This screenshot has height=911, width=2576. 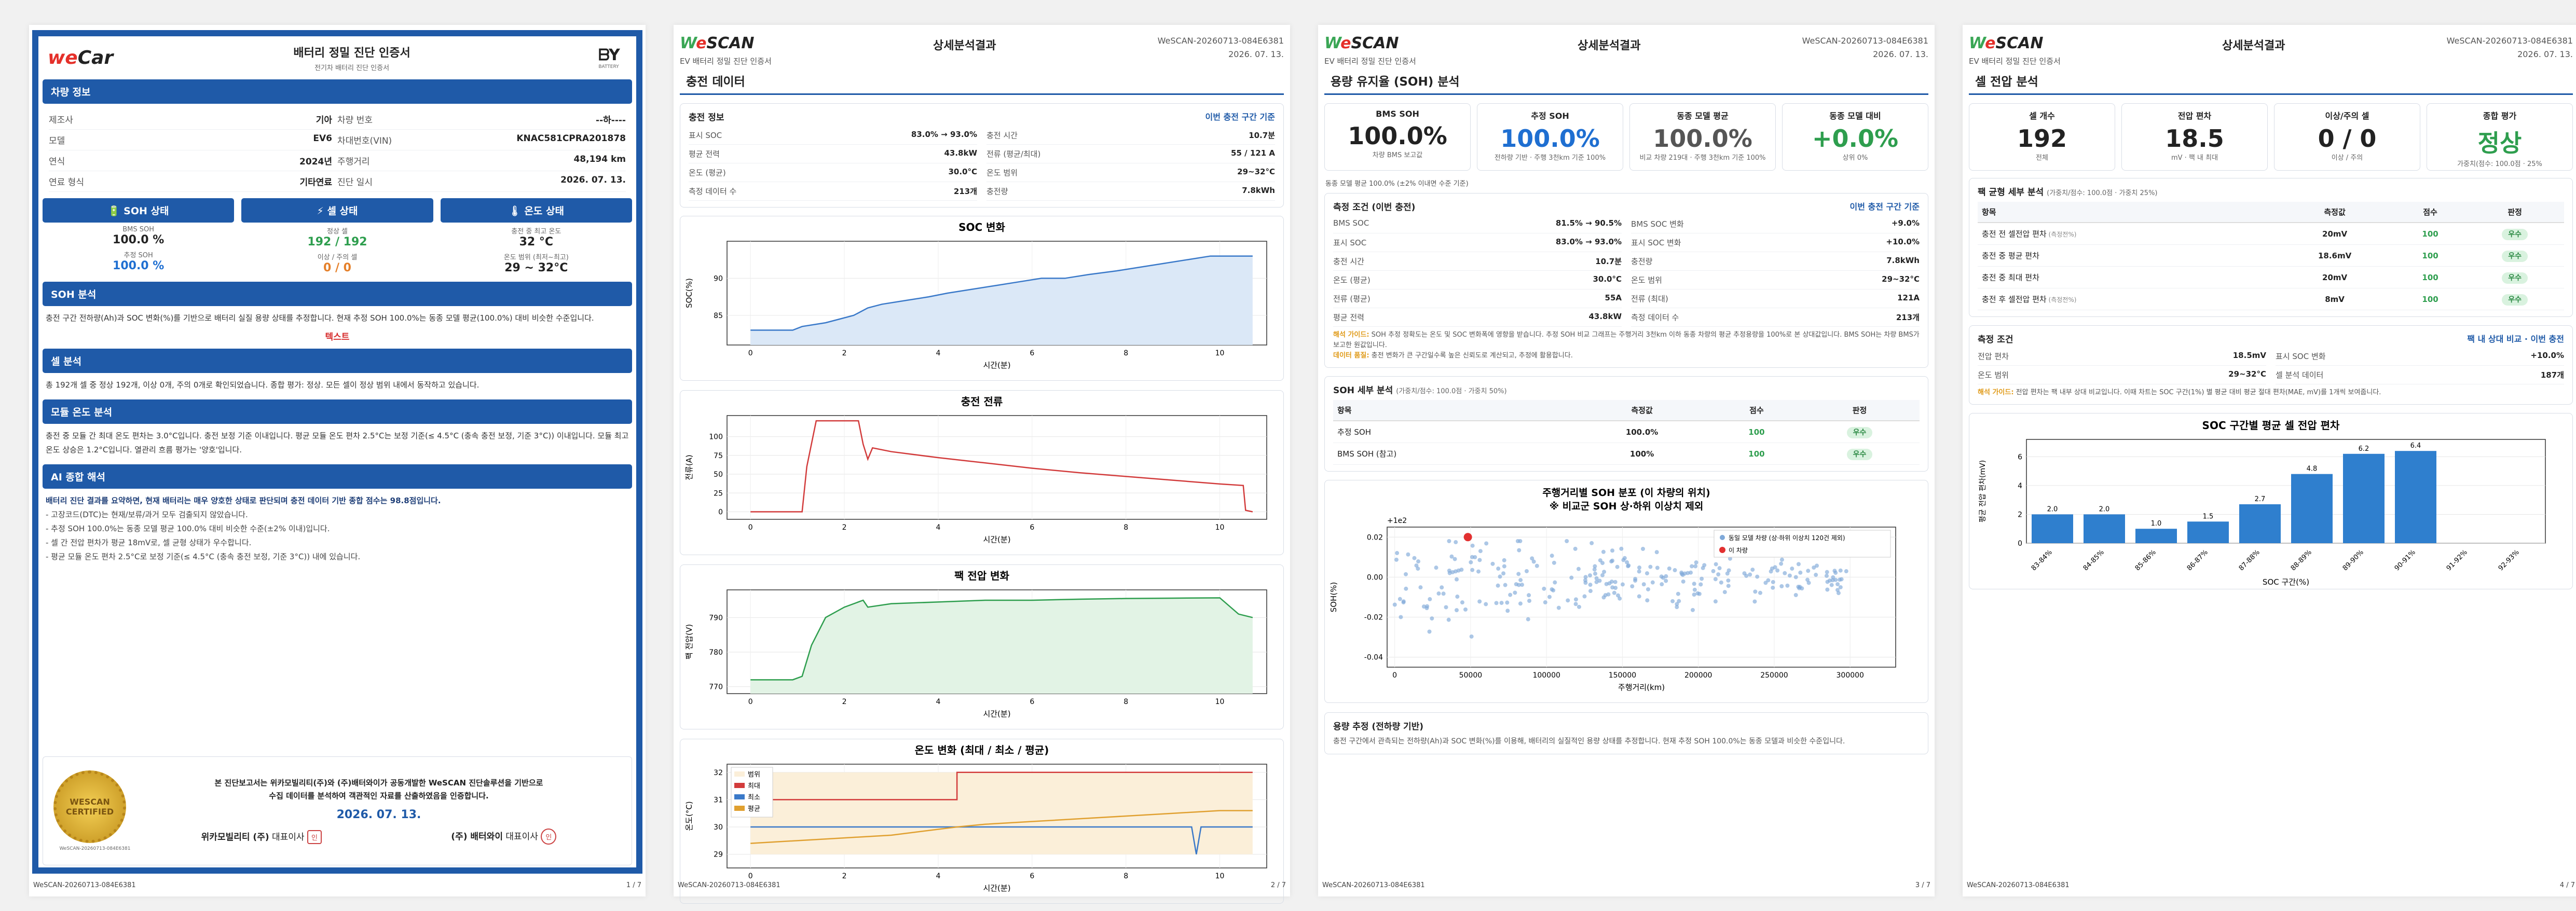 I want to click on column-header: 판정, so click(x=2514, y=212).